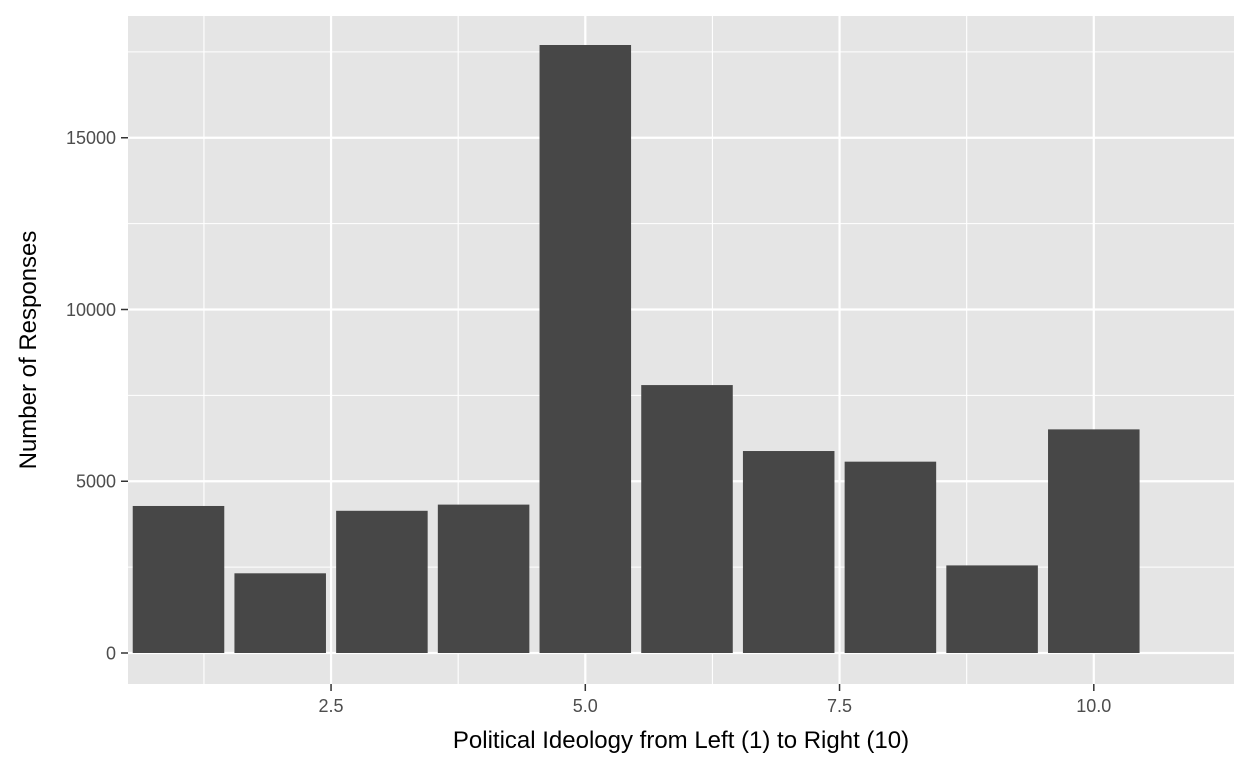 The width and height of the screenshot is (1248, 768). What do you see at coordinates (111, 654) in the screenshot?
I see `y-tick-label: 0` at bounding box center [111, 654].